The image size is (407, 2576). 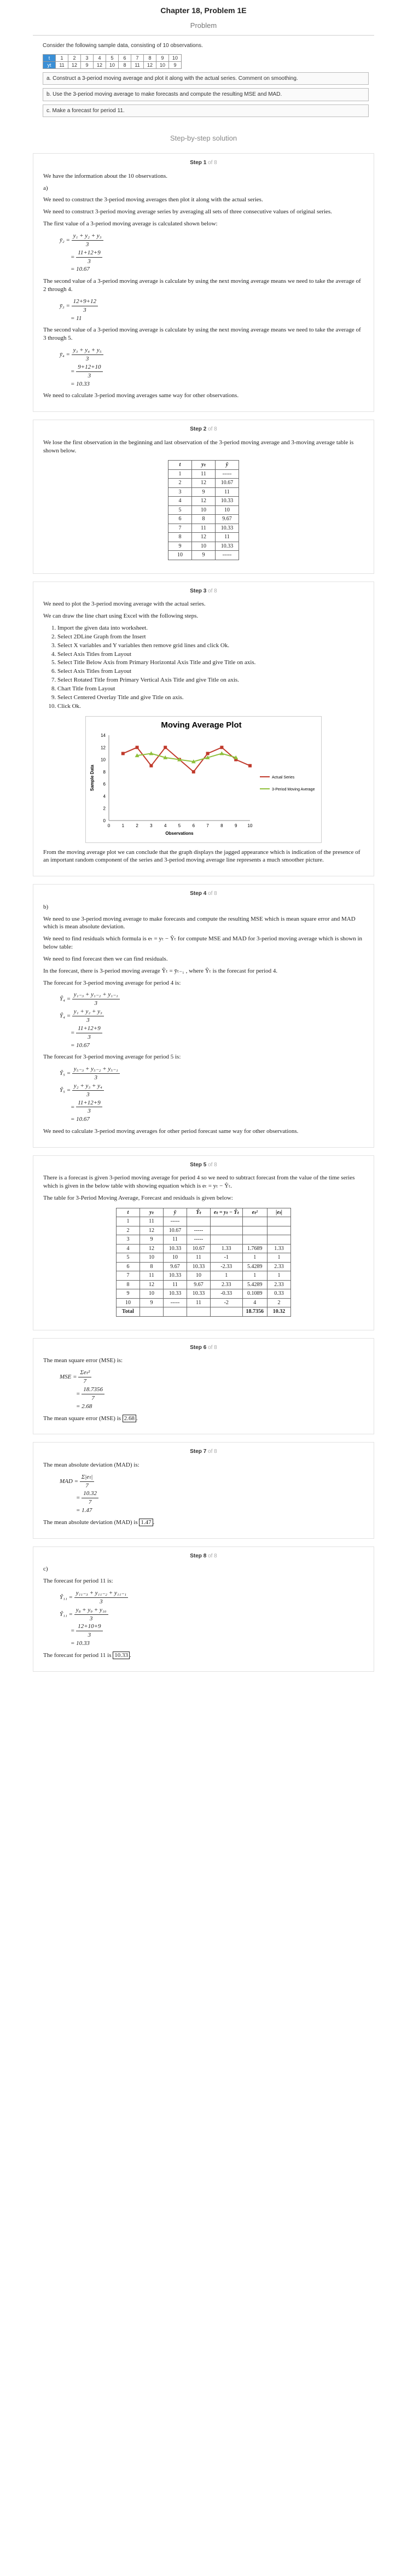 I want to click on t-row: t 1 2 3 4 5 6 7 8 9 10, so click(x=112, y=58).